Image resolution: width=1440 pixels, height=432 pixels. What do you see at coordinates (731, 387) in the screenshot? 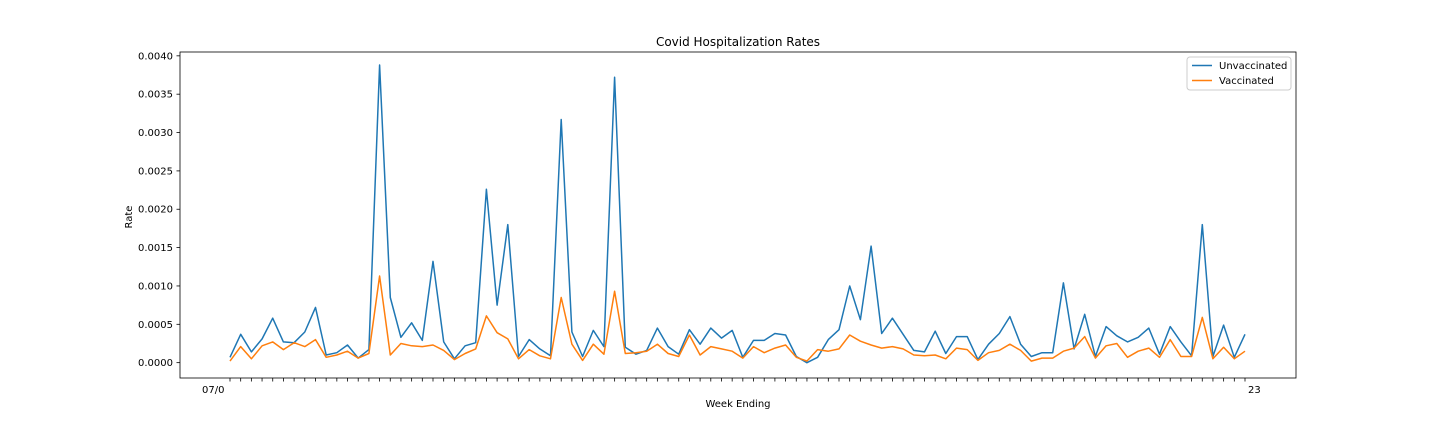
I see `x-axis: 07/0 23` at bounding box center [731, 387].